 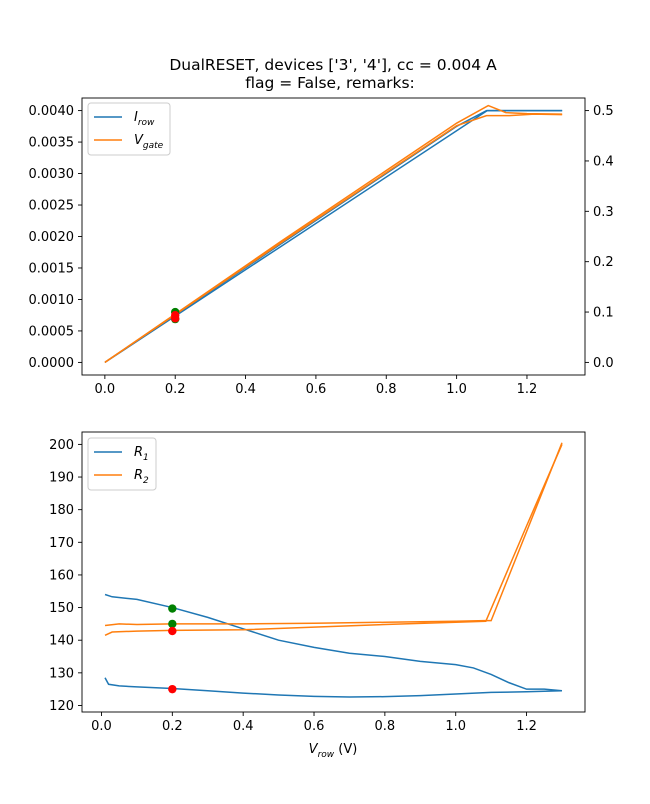 I want to click on y-tick-label: 120, so click(x=61, y=706).